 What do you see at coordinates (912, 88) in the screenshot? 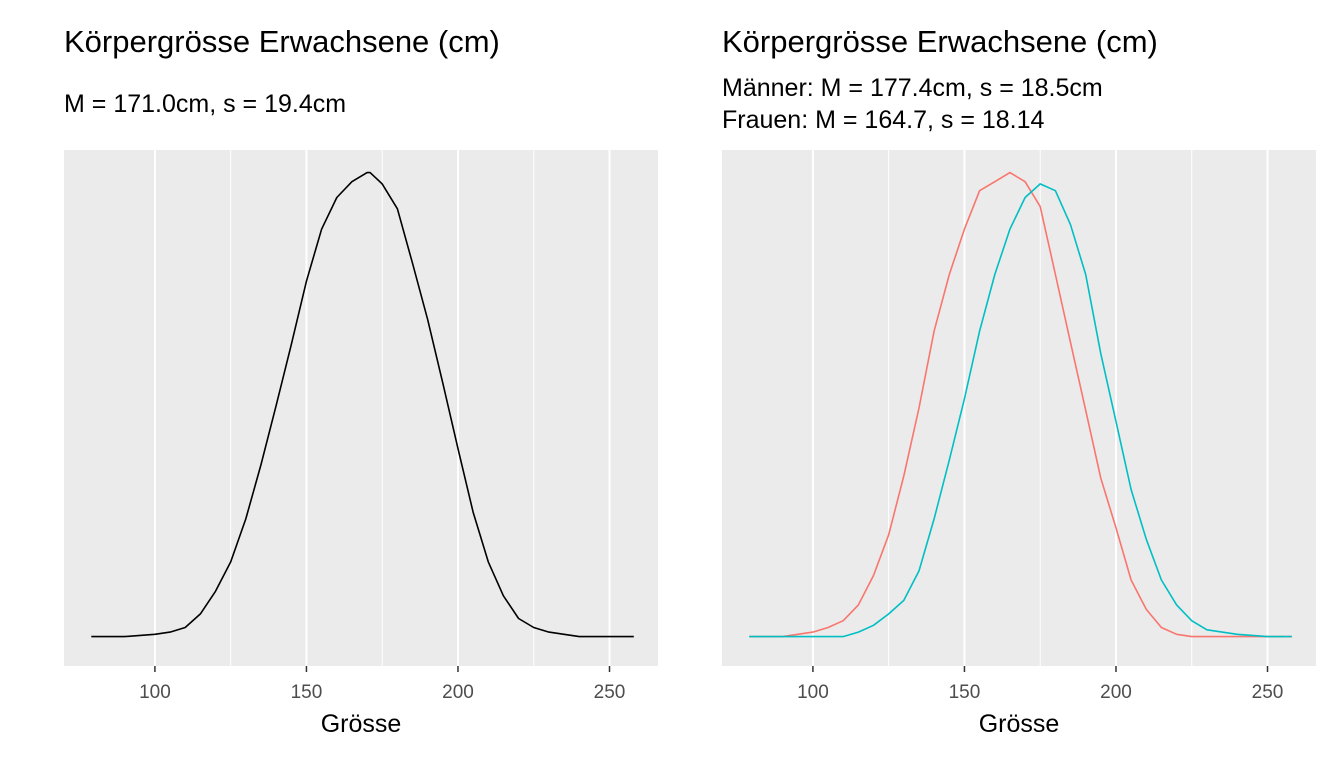
I see `chart-subtitle-men: Männer: M = 177.4cm, s = 18.5cm` at bounding box center [912, 88].